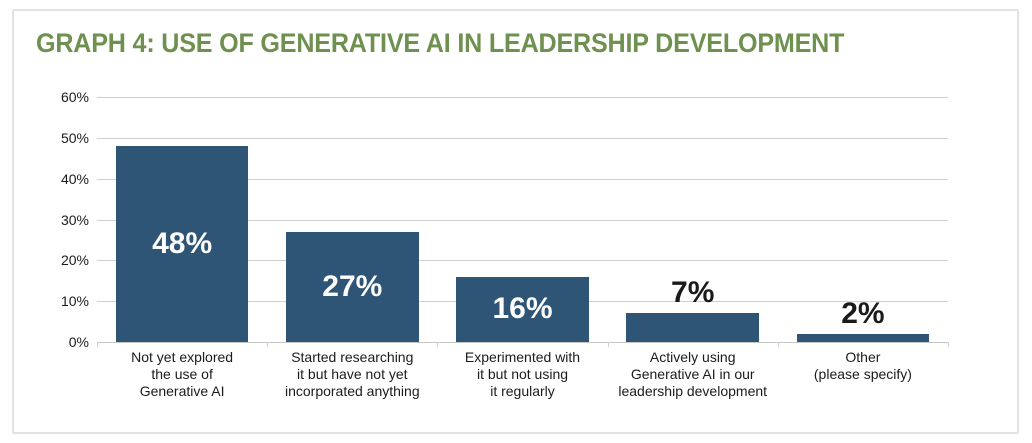  Describe the element at coordinates (74, 178) in the screenshot. I see `y-tick-label: 40%` at that location.